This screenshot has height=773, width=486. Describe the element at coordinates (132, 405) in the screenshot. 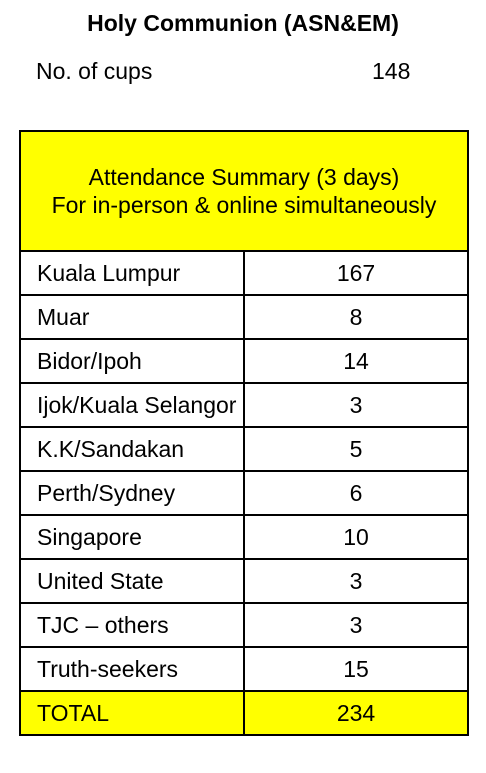

I see `location-name: Ijok/Kuala Selangor` at that location.